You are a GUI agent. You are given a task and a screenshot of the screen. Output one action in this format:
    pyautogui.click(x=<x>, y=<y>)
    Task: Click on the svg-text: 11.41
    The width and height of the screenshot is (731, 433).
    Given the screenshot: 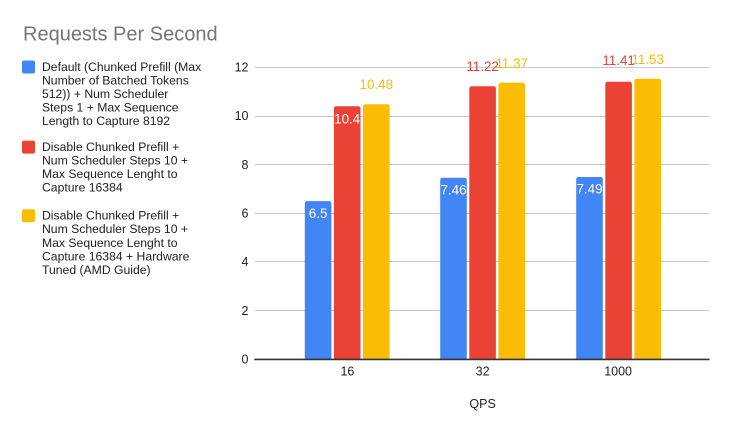 What is the action you would take?
    pyautogui.click(x=618, y=60)
    